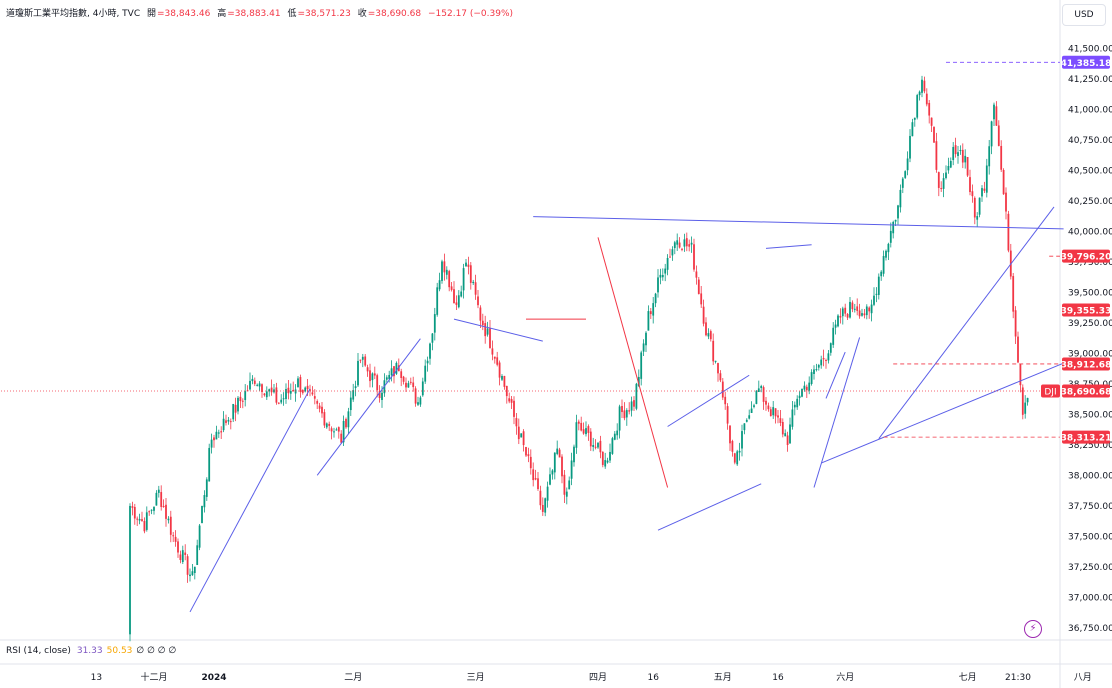 Image resolution: width=1112 pixels, height=688 pixels. Describe the element at coordinates (968, 677) in the screenshot. I see `x-tick-label: 七月` at that location.